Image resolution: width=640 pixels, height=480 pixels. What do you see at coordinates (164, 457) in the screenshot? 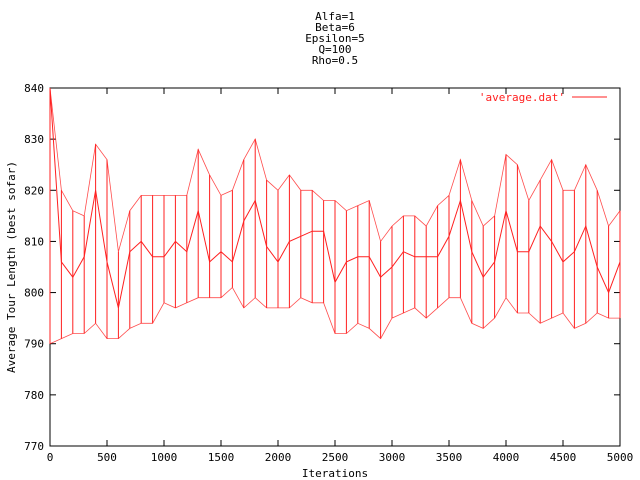
I see `x-tick-label: 1000` at bounding box center [164, 457].